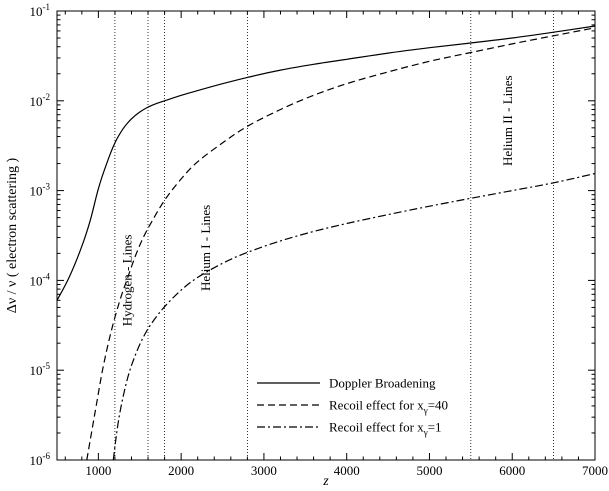 Image resolution: width=609 pixels, height=491 pixels. Describe the element at coordinates (127, 281) in the screenshot. I see `annotation-hydrogen-lines: Hydrogen - Lines` at that location.